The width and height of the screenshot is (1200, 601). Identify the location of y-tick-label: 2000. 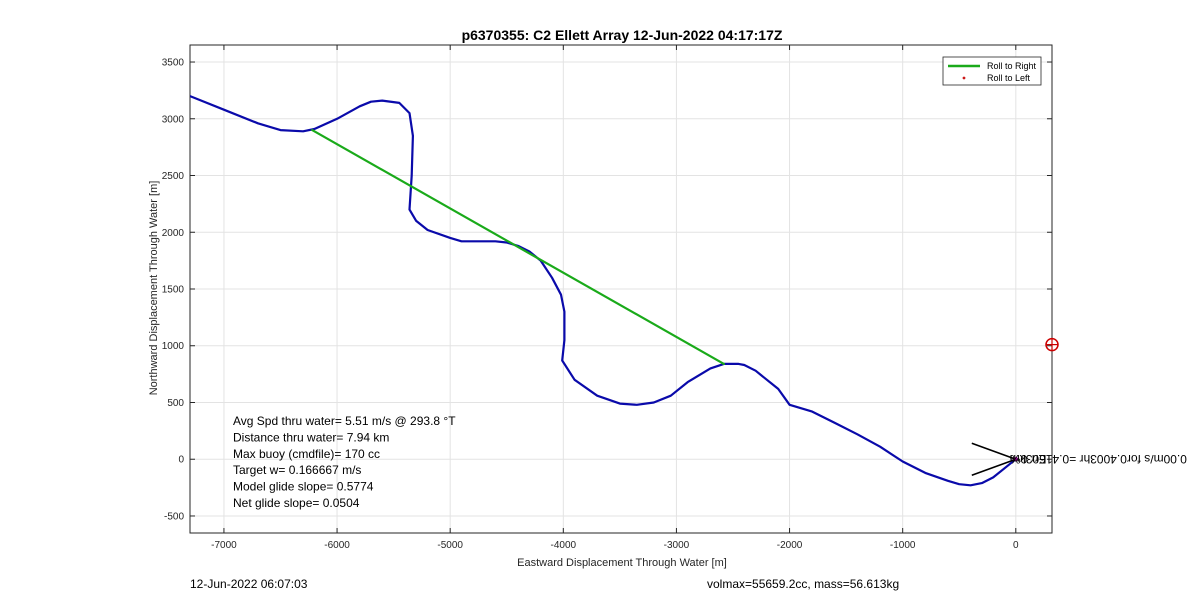
(173, 233).